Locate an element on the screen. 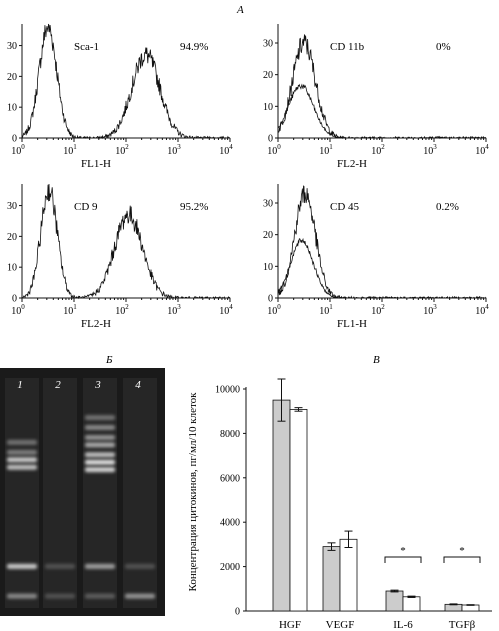  percent-label: 0% is located at coordinates (443, 47).